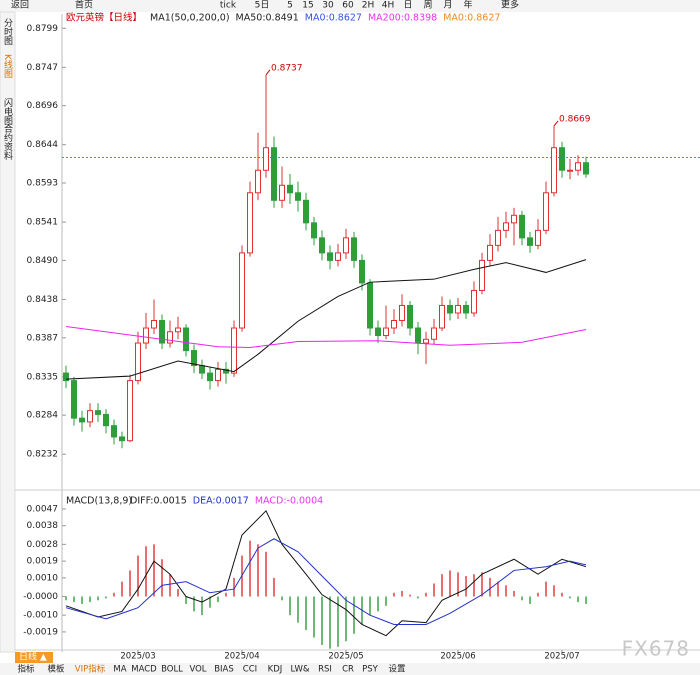 The image size is (700, 675). What do you see at coordinates (328, 6) in the screenshot?
I see `toolbar-item: 30` at bounding box center [328, 6].